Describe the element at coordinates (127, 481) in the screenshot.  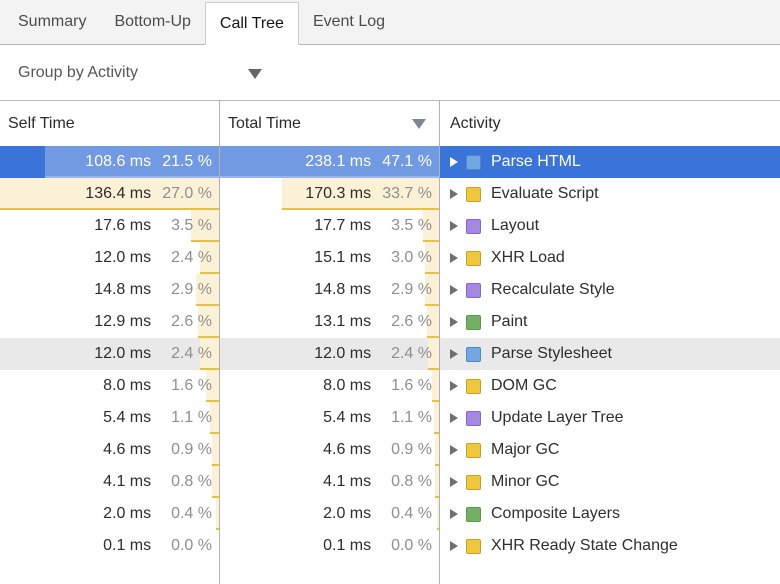
I see `self-time-value: 4.1 ms` at that location.